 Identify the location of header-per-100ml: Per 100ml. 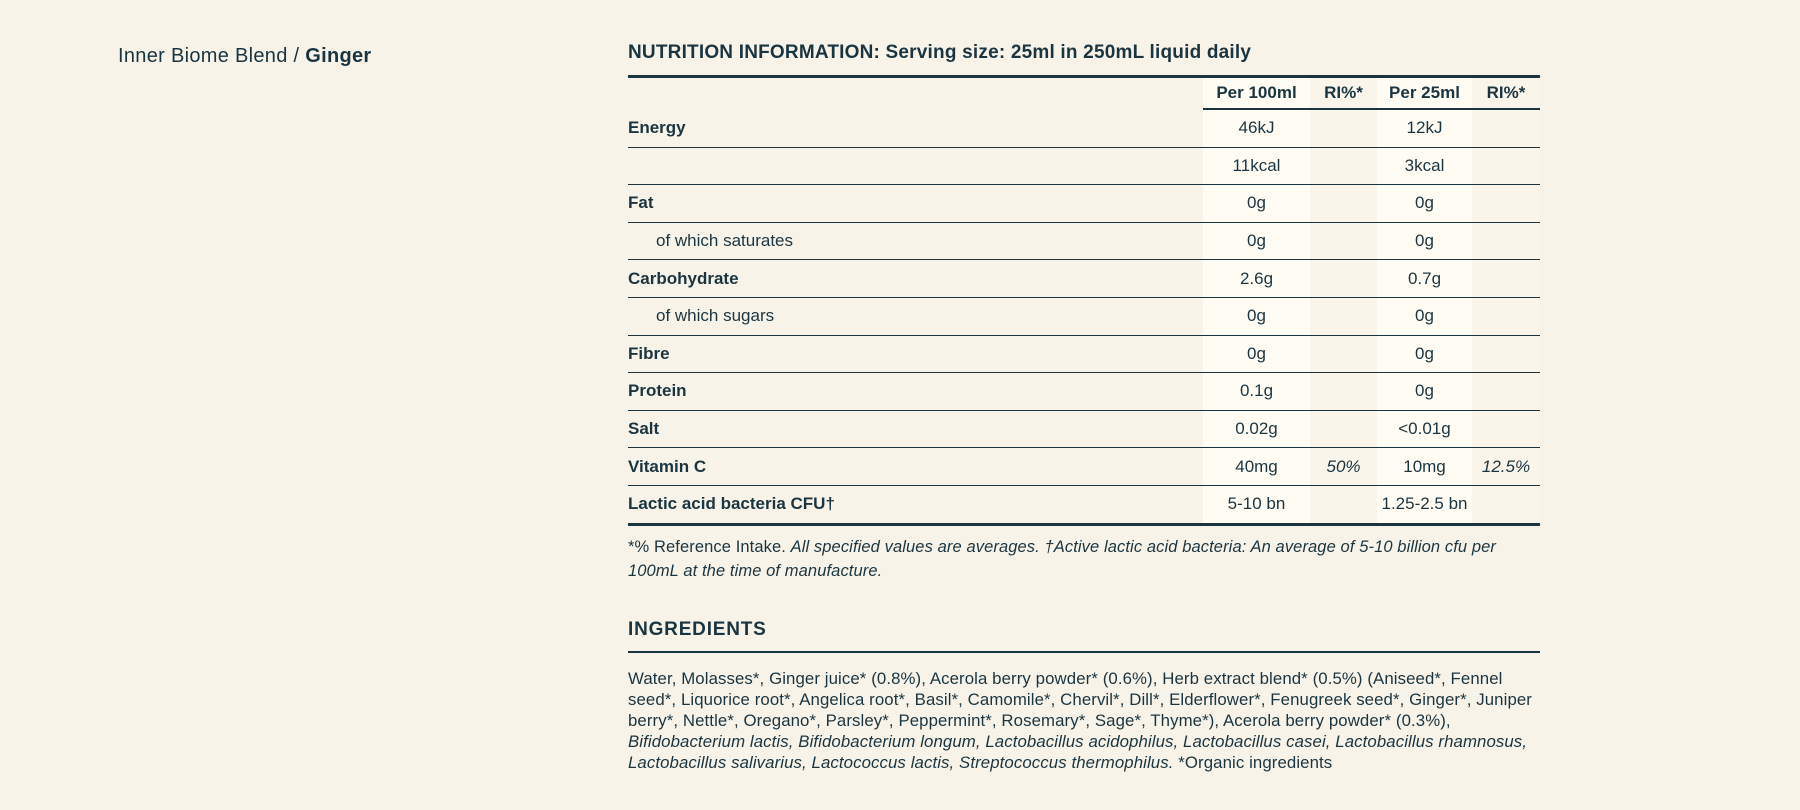
(1256, 94).